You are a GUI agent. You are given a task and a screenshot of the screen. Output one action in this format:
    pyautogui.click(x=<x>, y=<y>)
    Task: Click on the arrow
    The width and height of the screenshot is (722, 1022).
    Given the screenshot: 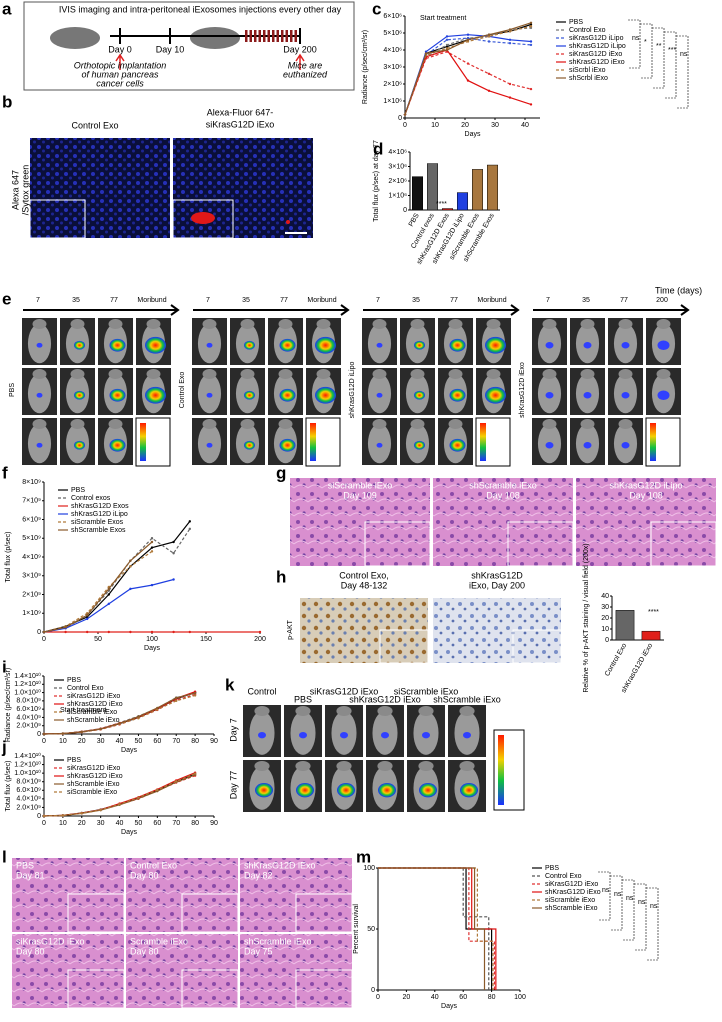 What is the action you would take?
    pyautogui.click(x=300, y=61)
    